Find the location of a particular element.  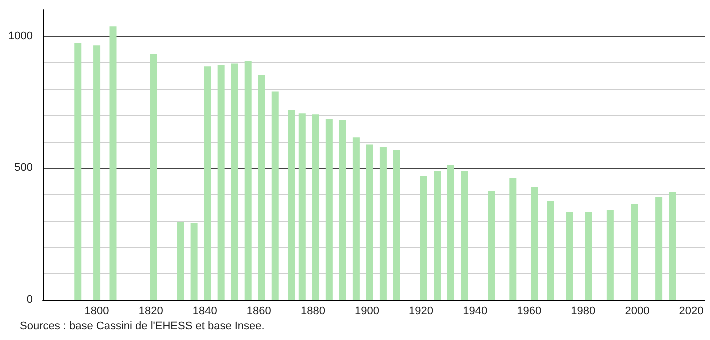

x-tick-label: 1940 is located at coordinates (475, 312).